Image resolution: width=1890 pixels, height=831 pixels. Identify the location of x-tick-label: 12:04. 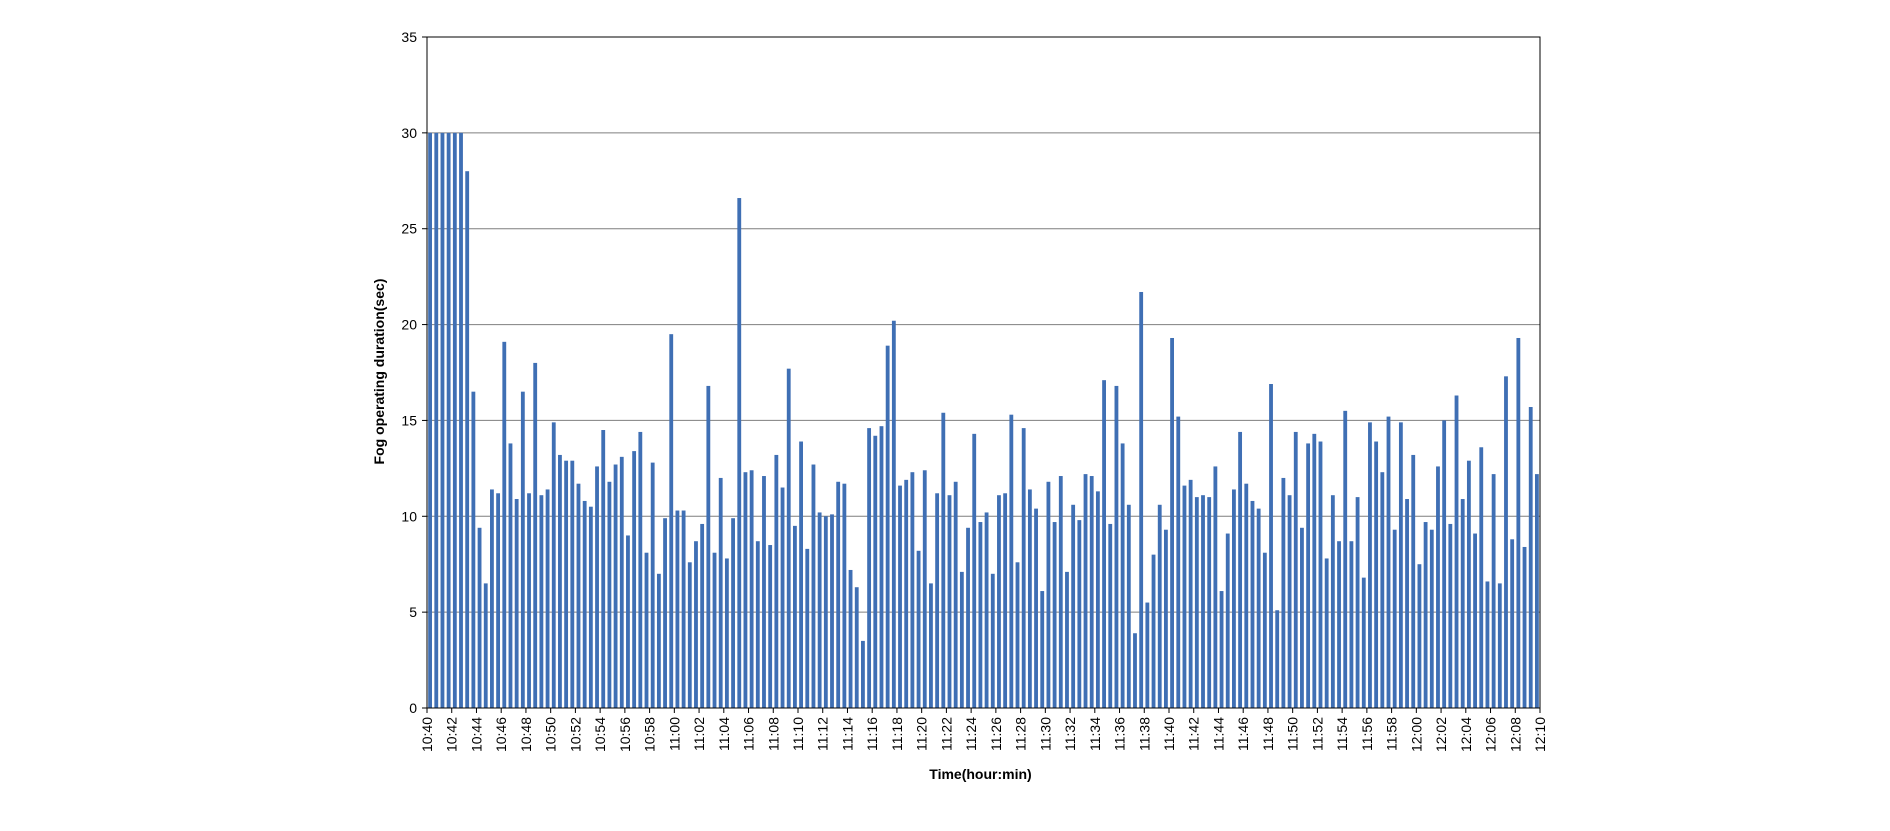
(1466, 734).